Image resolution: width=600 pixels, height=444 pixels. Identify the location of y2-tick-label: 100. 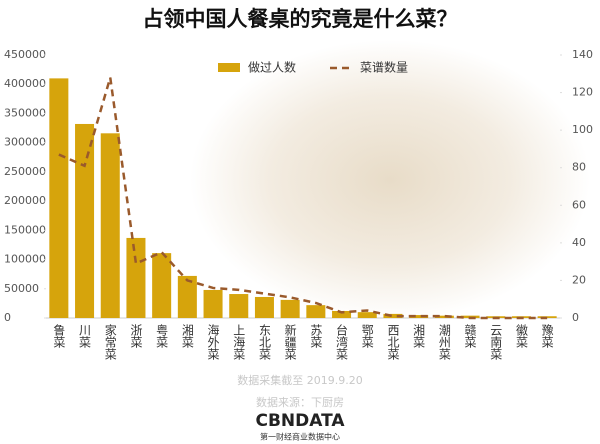
(582, 129).